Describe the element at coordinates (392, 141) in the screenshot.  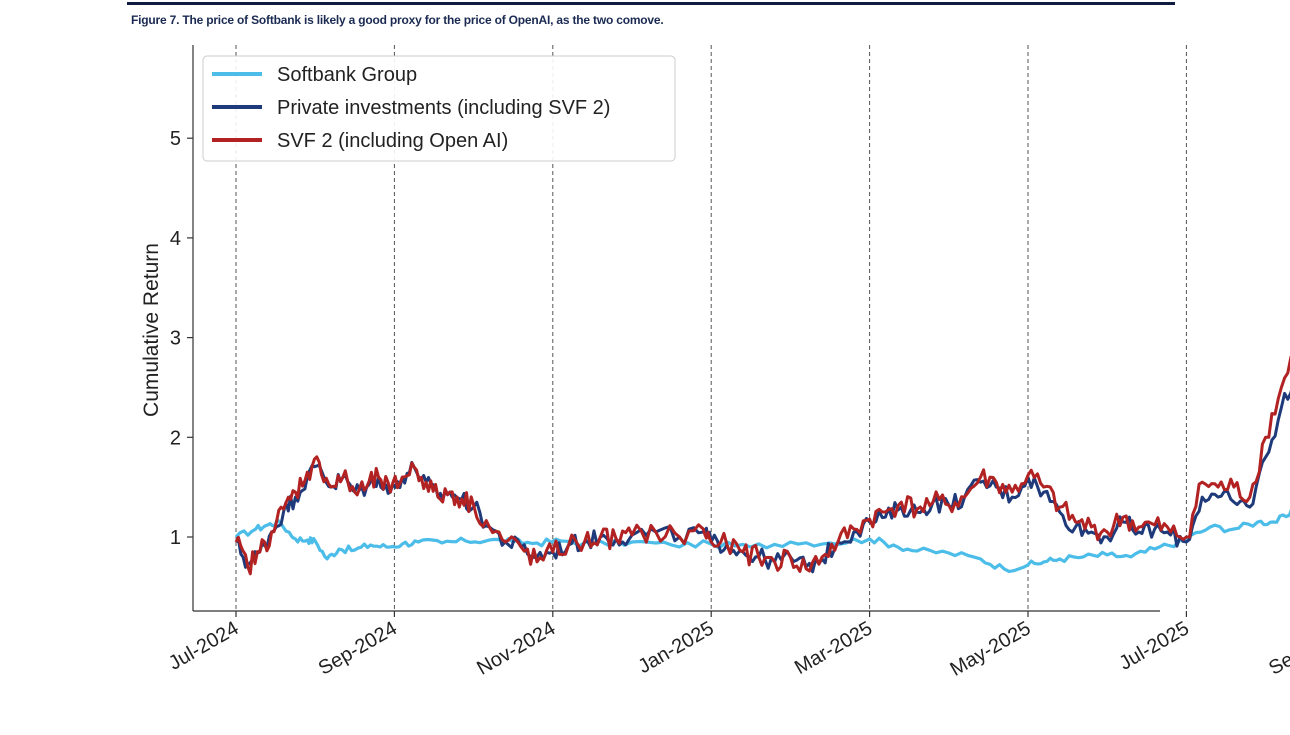
I see `legend-label-svf2: SVF 2 (including Open AI)` at that location.